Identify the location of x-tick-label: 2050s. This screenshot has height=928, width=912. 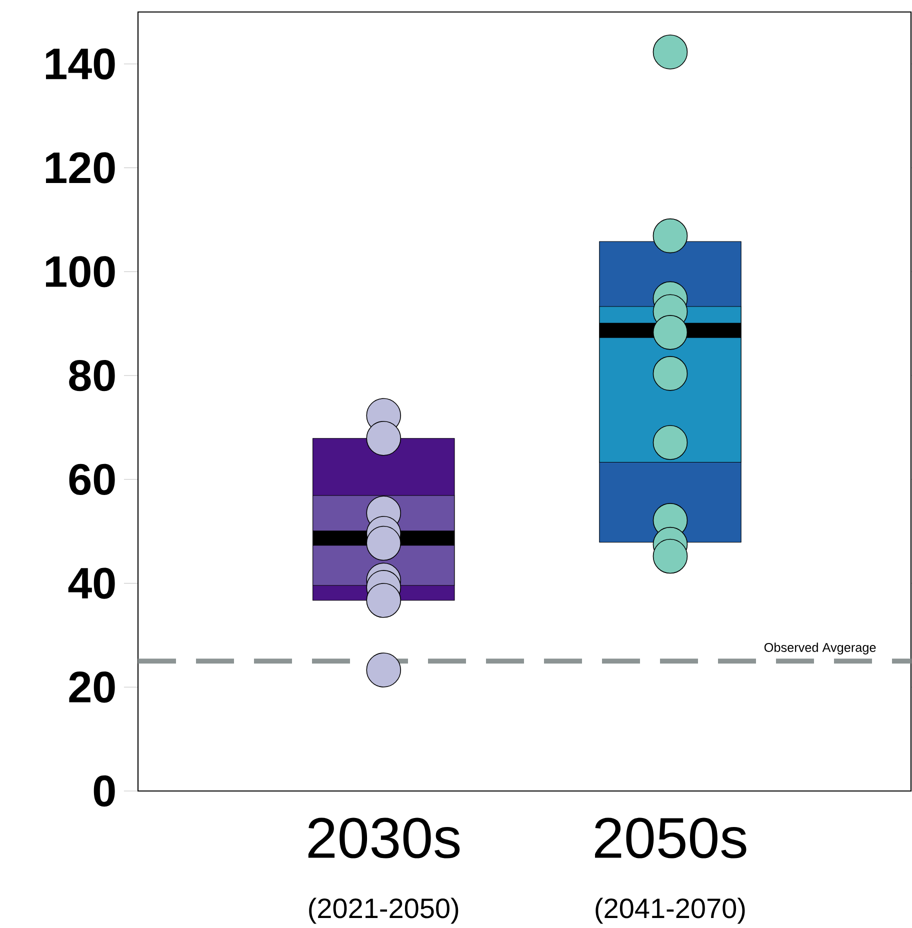
(670, 838).